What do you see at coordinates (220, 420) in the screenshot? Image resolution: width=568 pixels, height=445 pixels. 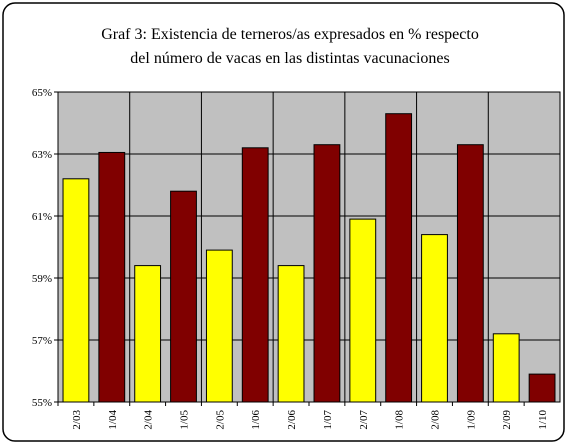 I see `x-tick-label: 2/05` at bounding box center [220, 420].